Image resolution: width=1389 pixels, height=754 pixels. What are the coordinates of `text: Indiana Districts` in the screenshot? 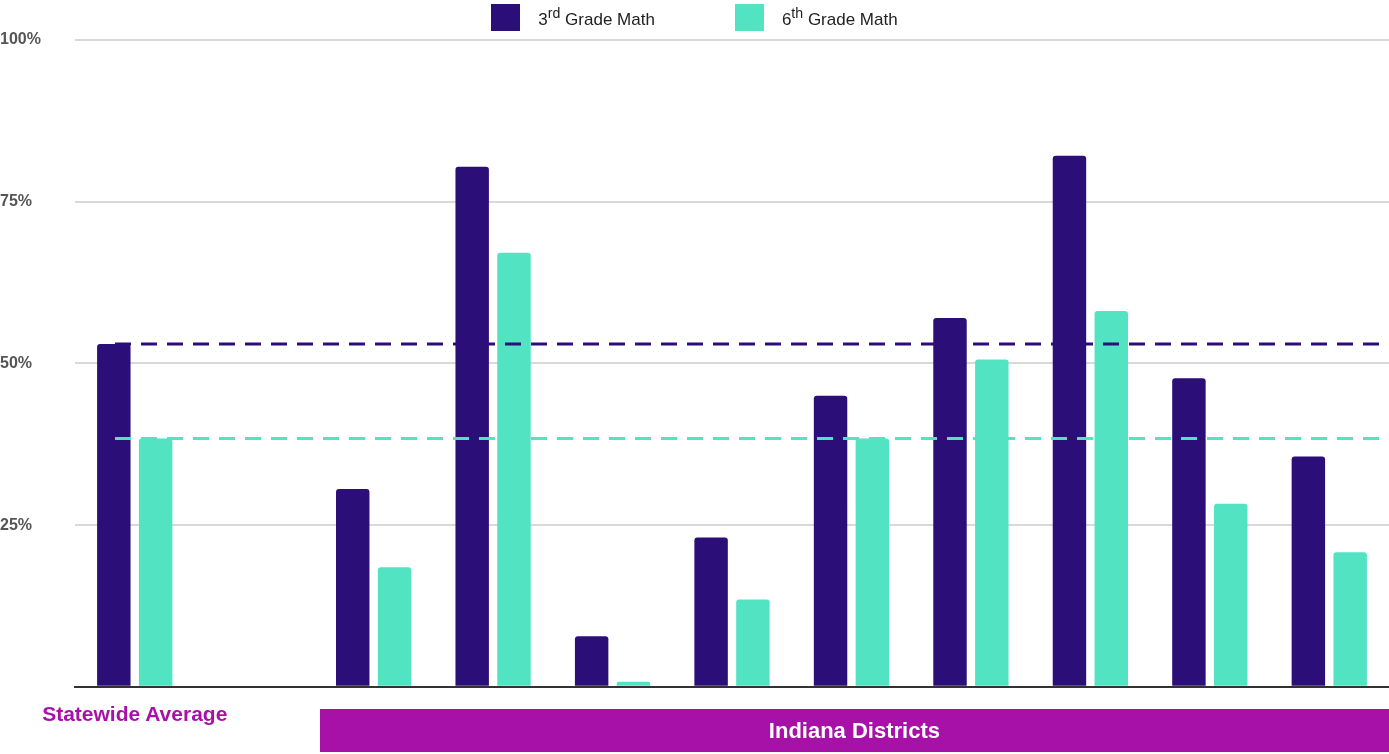 It's located at (854, 730).